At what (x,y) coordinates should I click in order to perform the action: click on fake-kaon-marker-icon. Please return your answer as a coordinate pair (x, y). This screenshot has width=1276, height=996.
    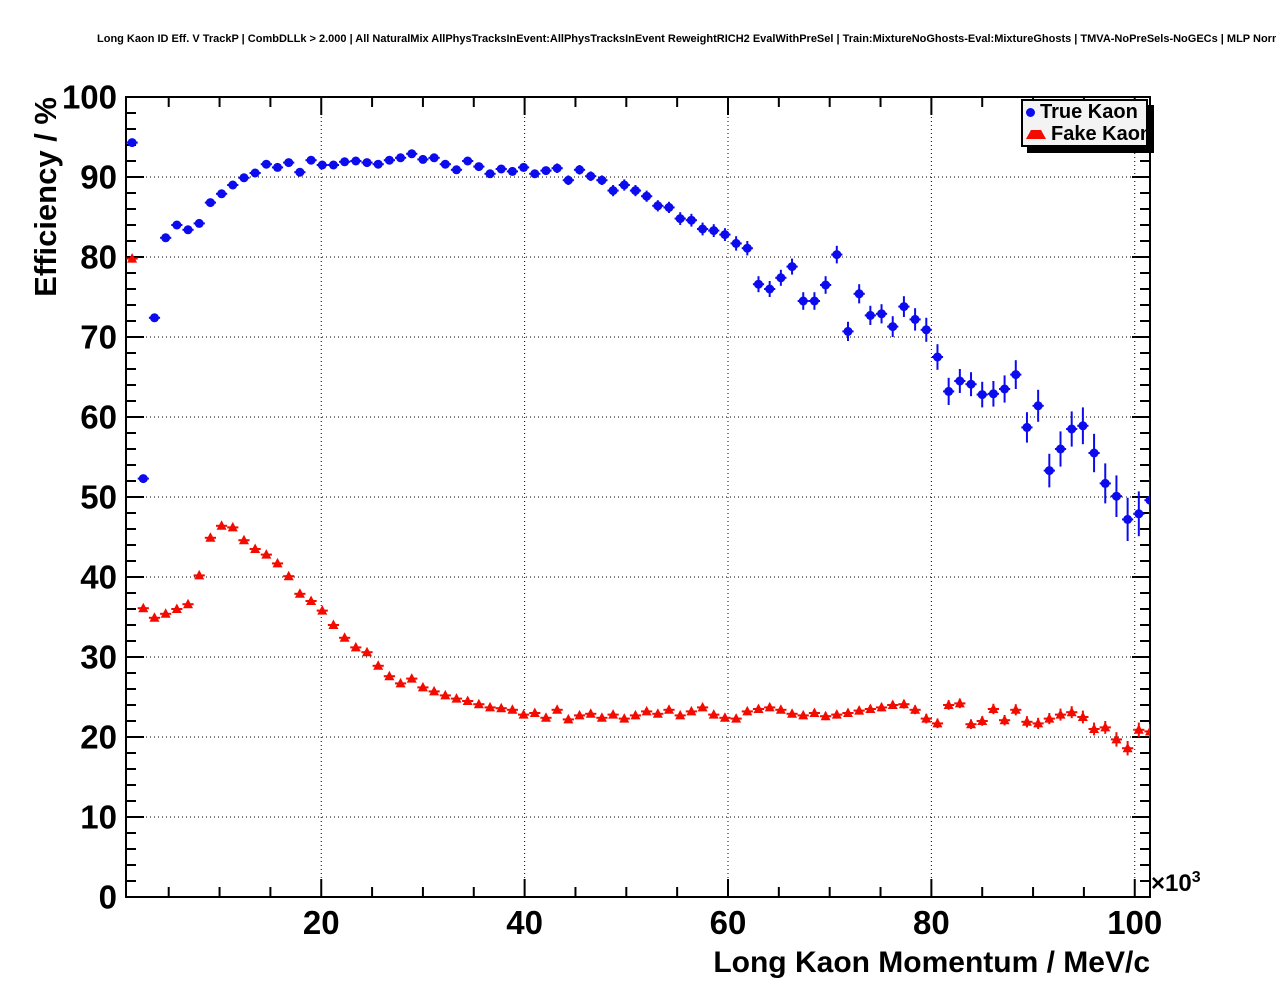
    Looking at the image, I should click on (1036, 134).